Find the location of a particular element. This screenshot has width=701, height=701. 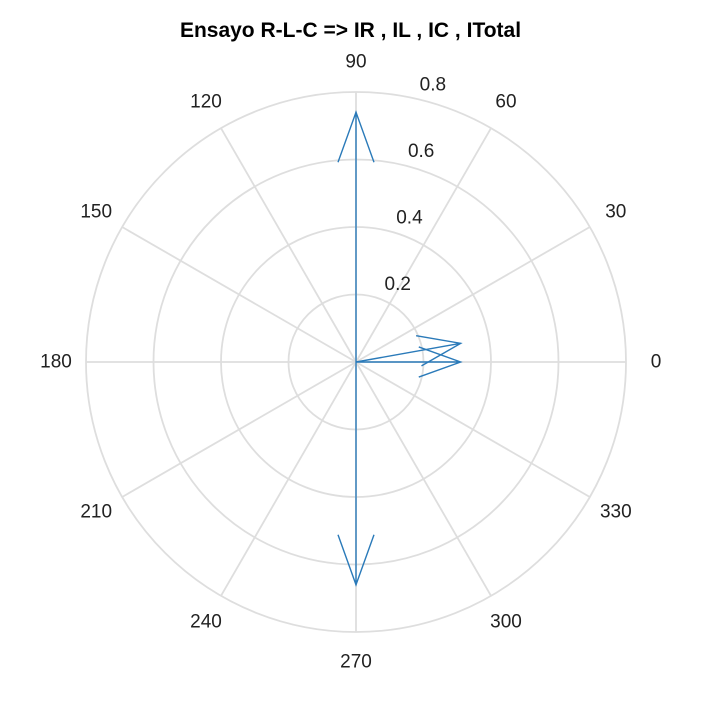

angle-tick-label-330: 330 is located at coordinates (616, 512).